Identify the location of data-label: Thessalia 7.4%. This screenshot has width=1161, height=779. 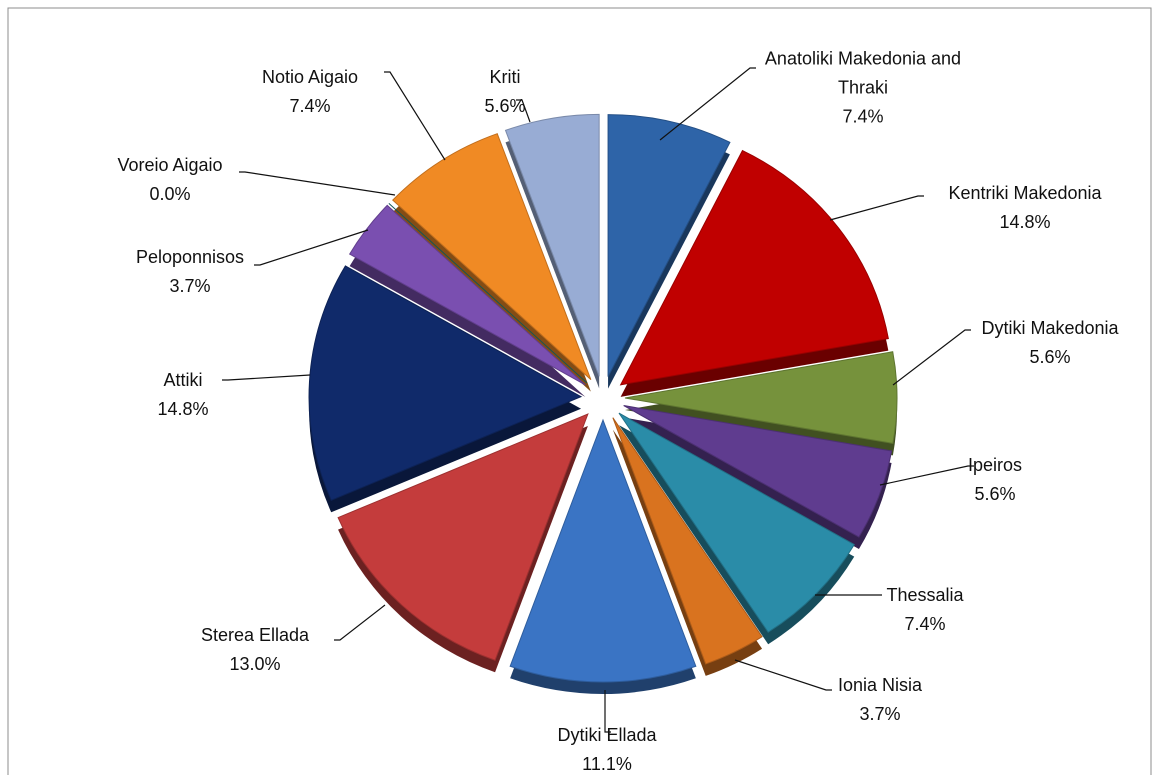
(924, 610).